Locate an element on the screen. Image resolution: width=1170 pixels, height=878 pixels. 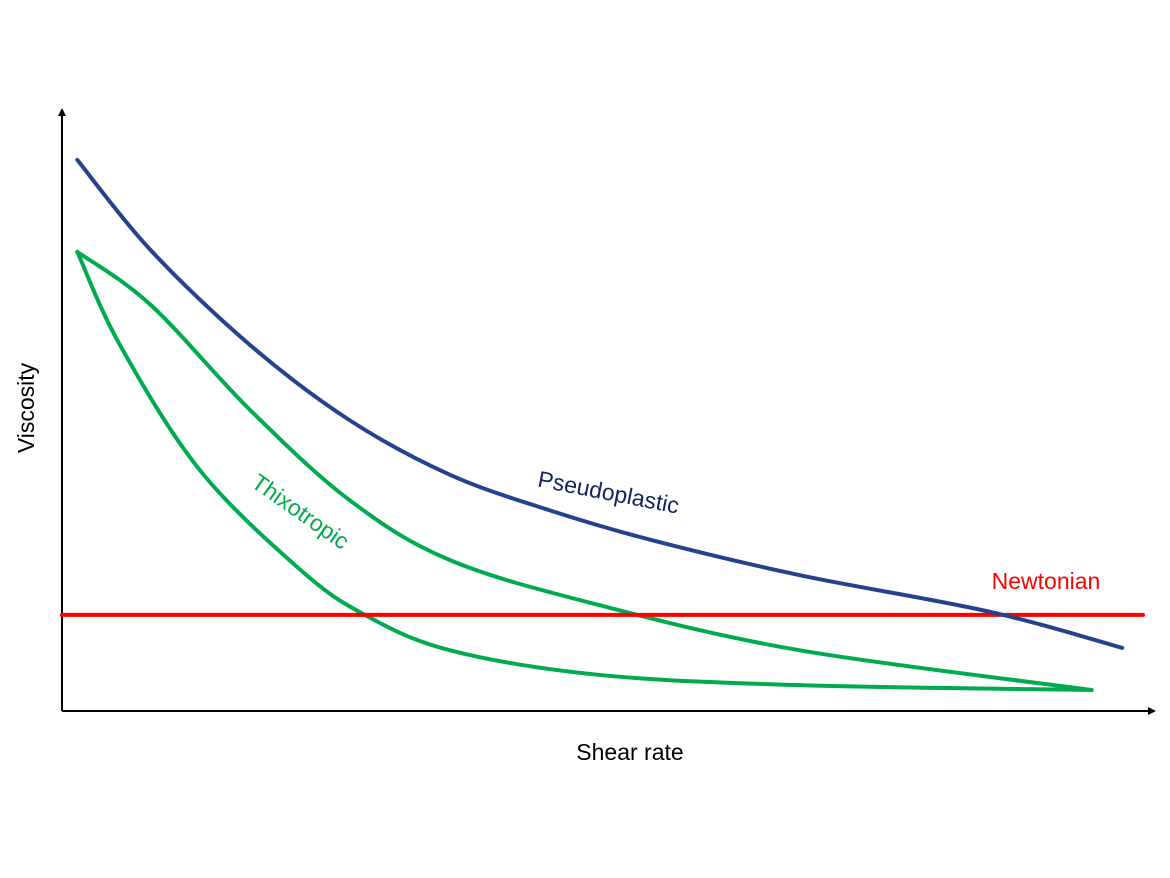
thixotropic-label: Thixotropic is located at coordinates (300, 512).